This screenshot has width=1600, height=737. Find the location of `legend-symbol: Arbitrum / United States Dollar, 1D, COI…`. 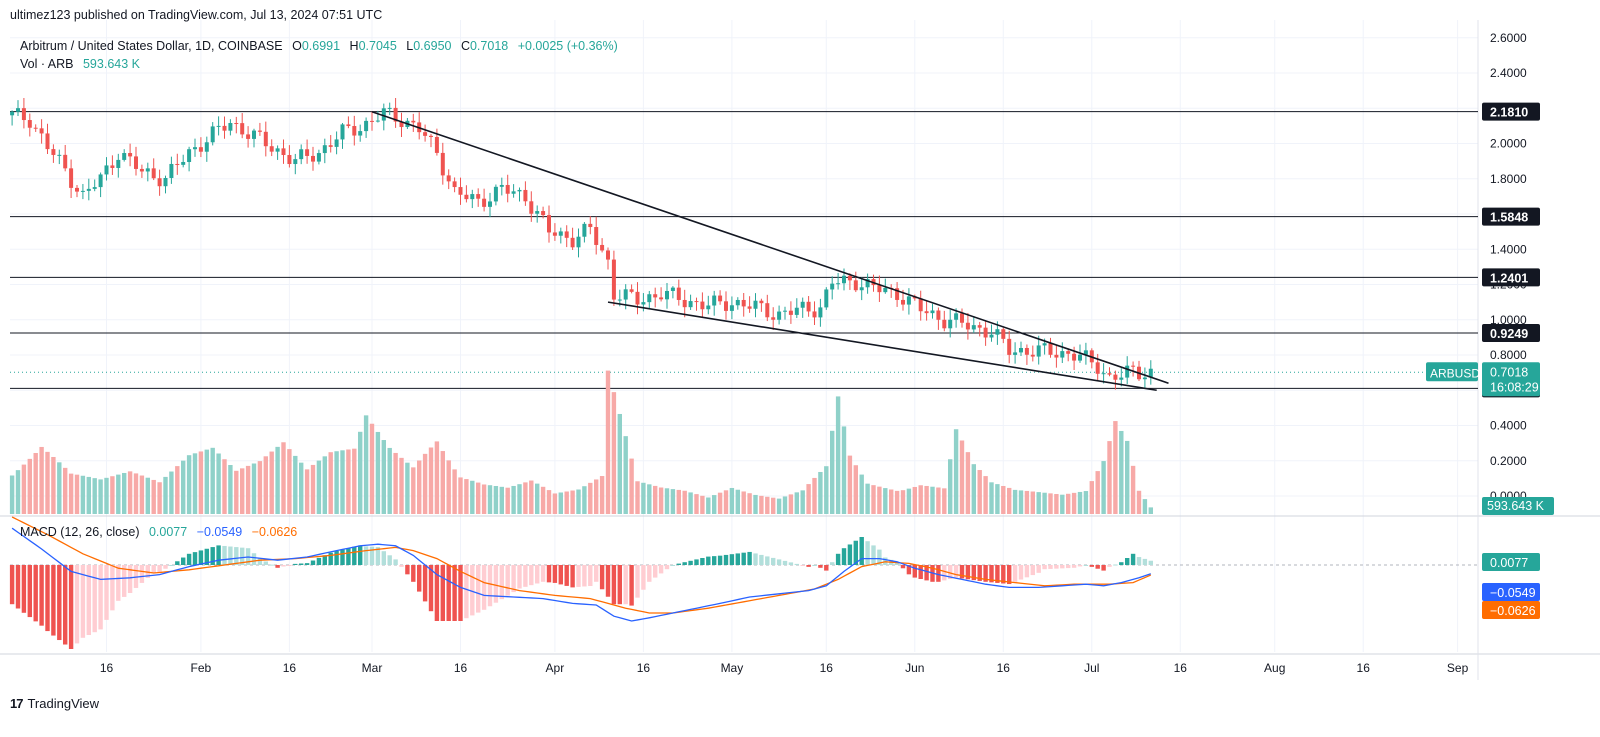

legend-symbol: Arbitrum / United States Dollar, 1D, COI… is located at coordinates (151, 46).